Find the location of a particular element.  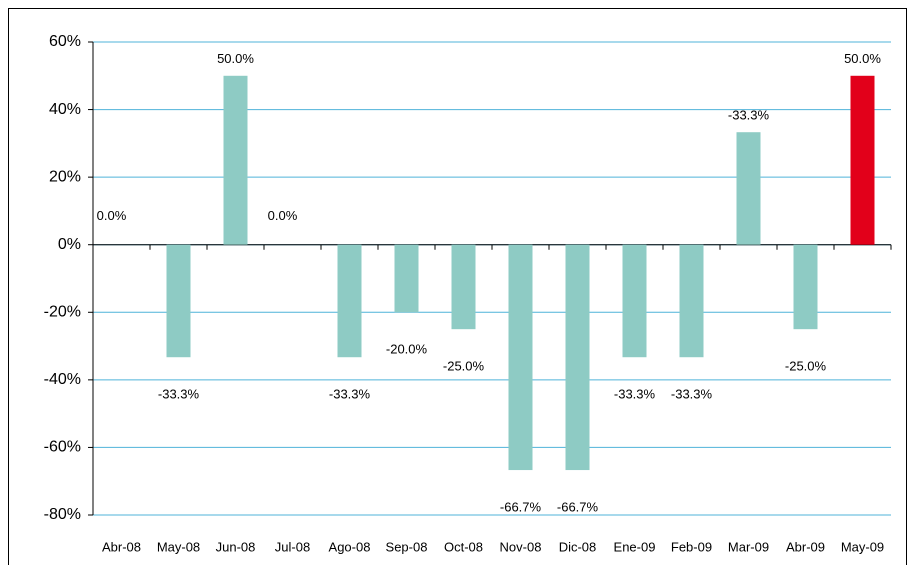

x-tick-label: Dic-08 is located at coordinates (578, 546).